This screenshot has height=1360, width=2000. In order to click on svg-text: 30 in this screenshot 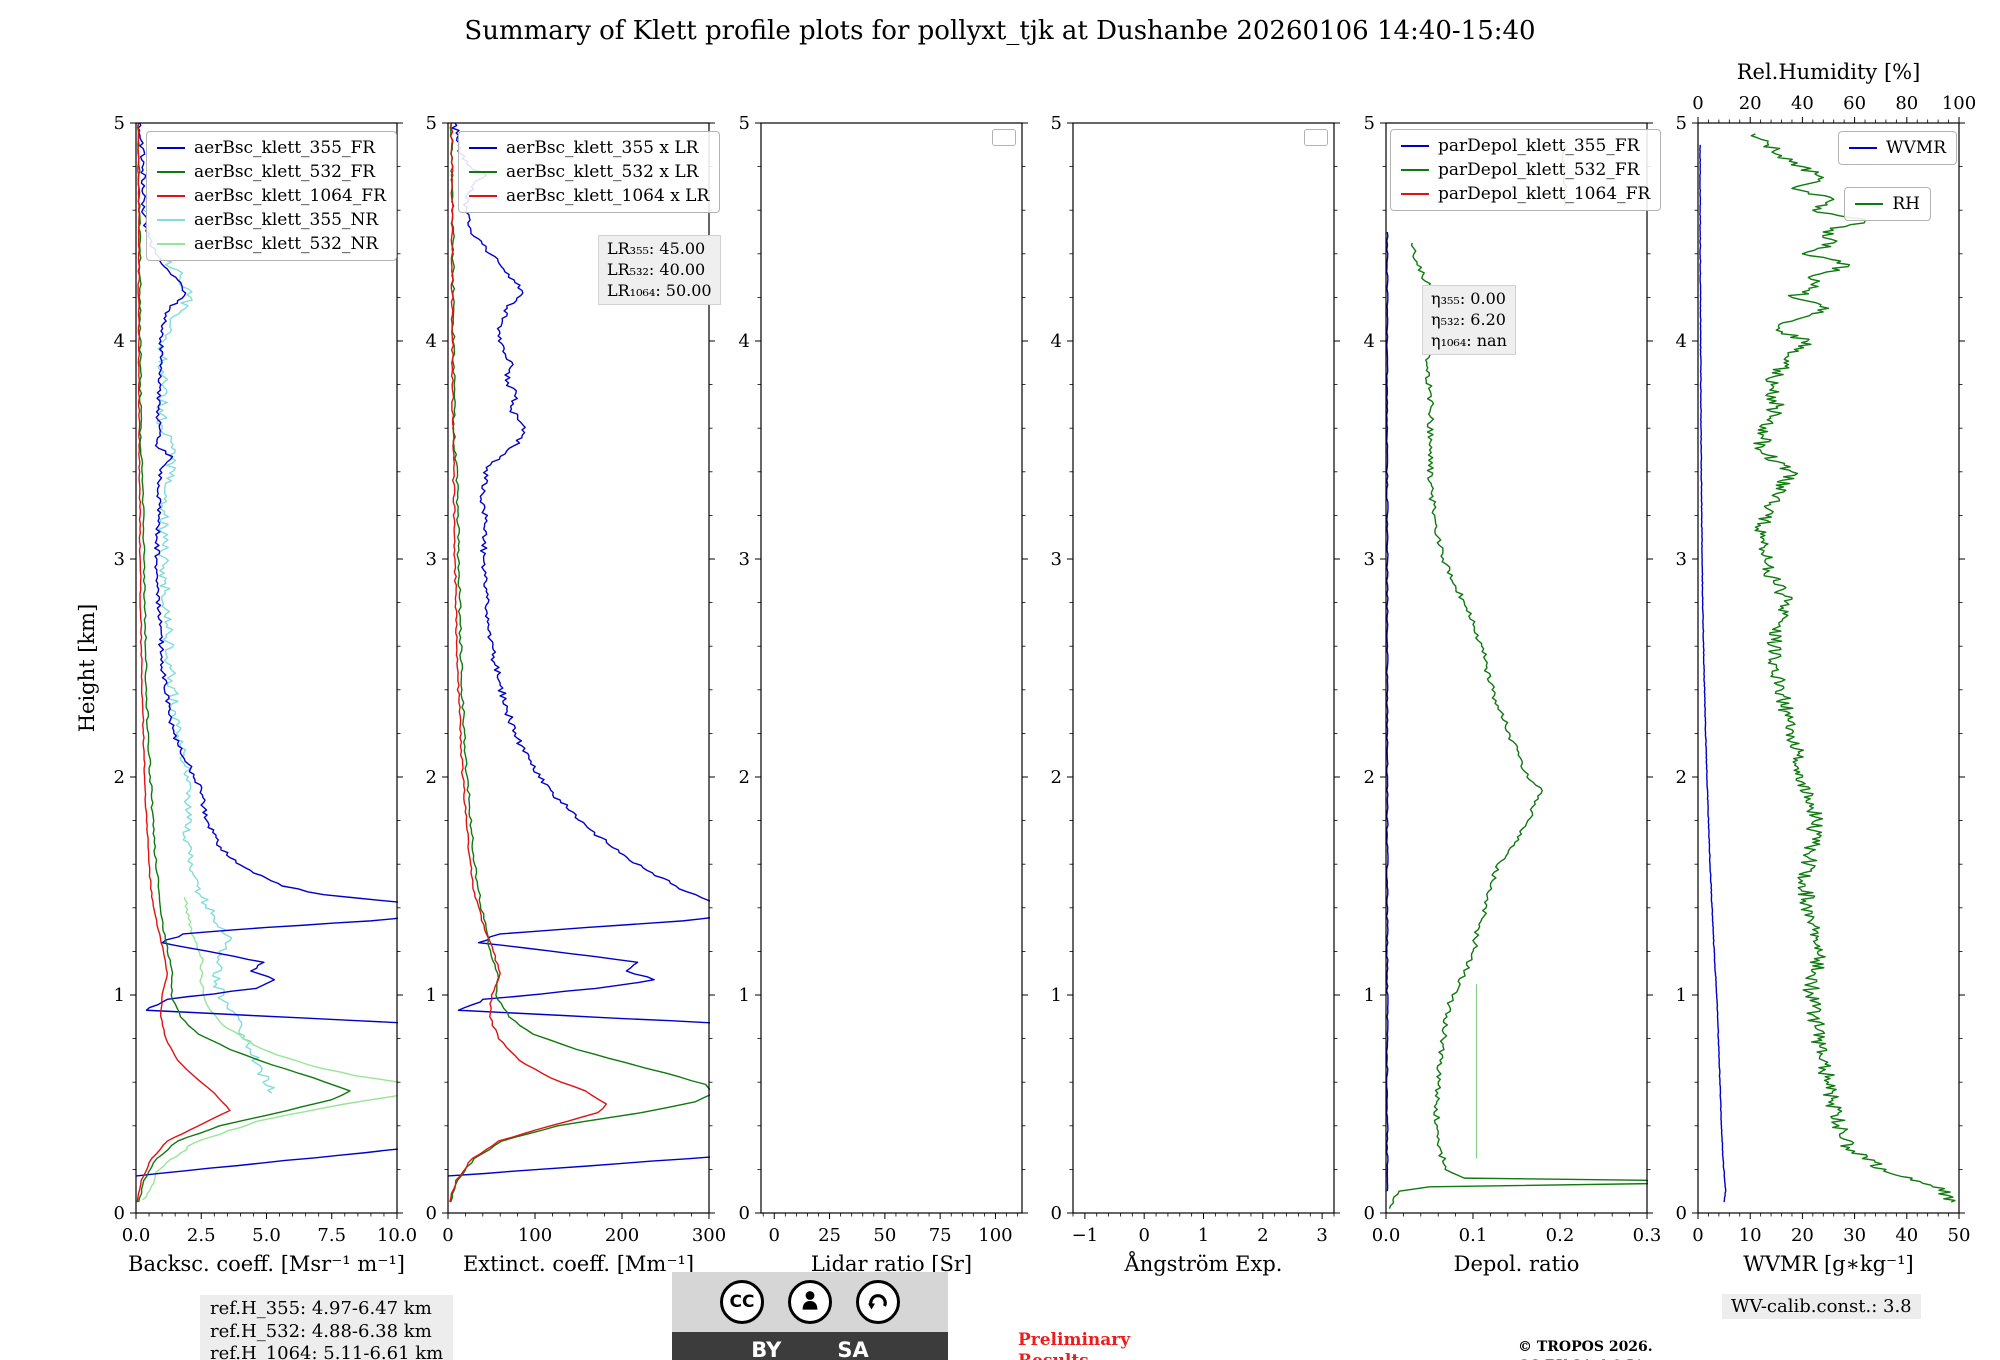, I will do `click(1854, 1235)`.